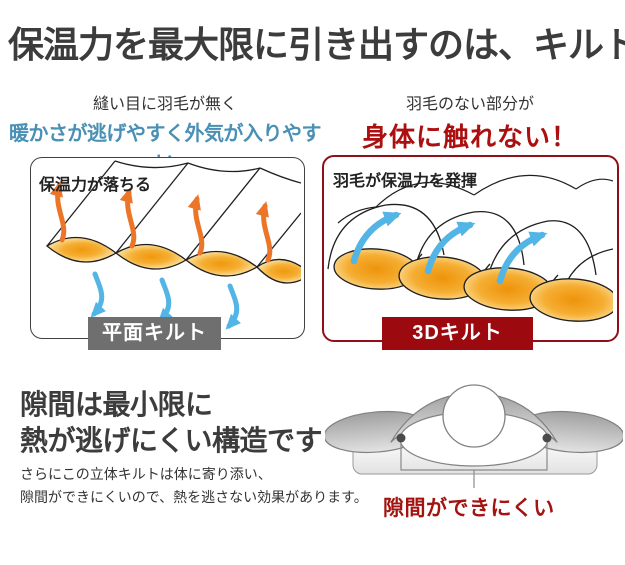 This screenshot has width=625, height=565. Describe the element at coordinates (95, 185) in the screenshot. I see `flat-quilt-caption: 保温力が落ちる` at that location.